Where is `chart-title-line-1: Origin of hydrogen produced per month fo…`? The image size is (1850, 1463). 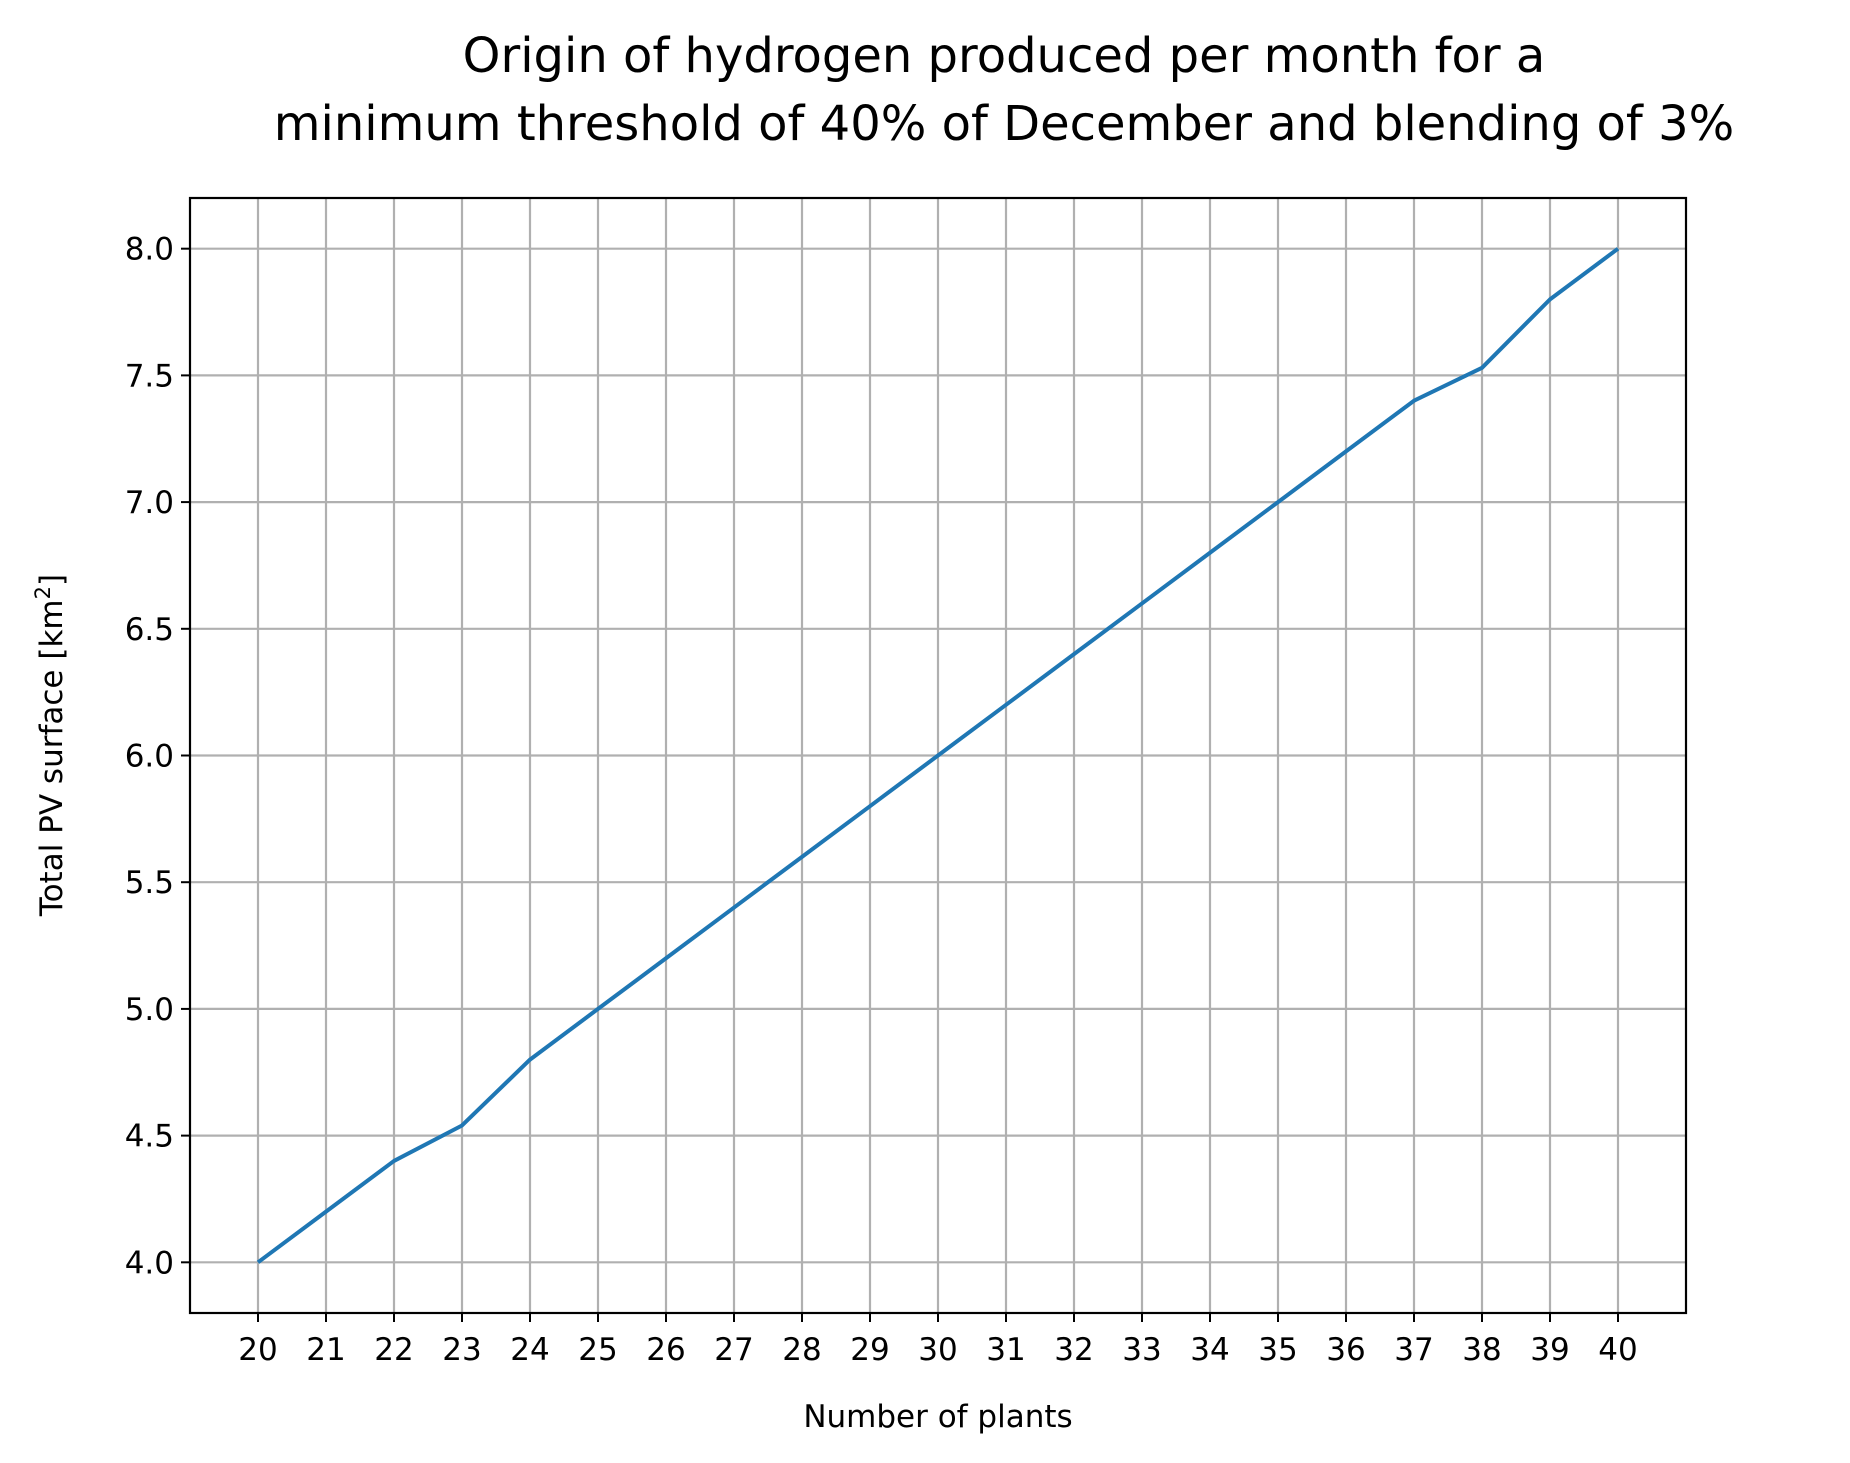 chart-title-line-1: Origin of hydrogen produced per month fo… is located at coordinates (1004, 56).